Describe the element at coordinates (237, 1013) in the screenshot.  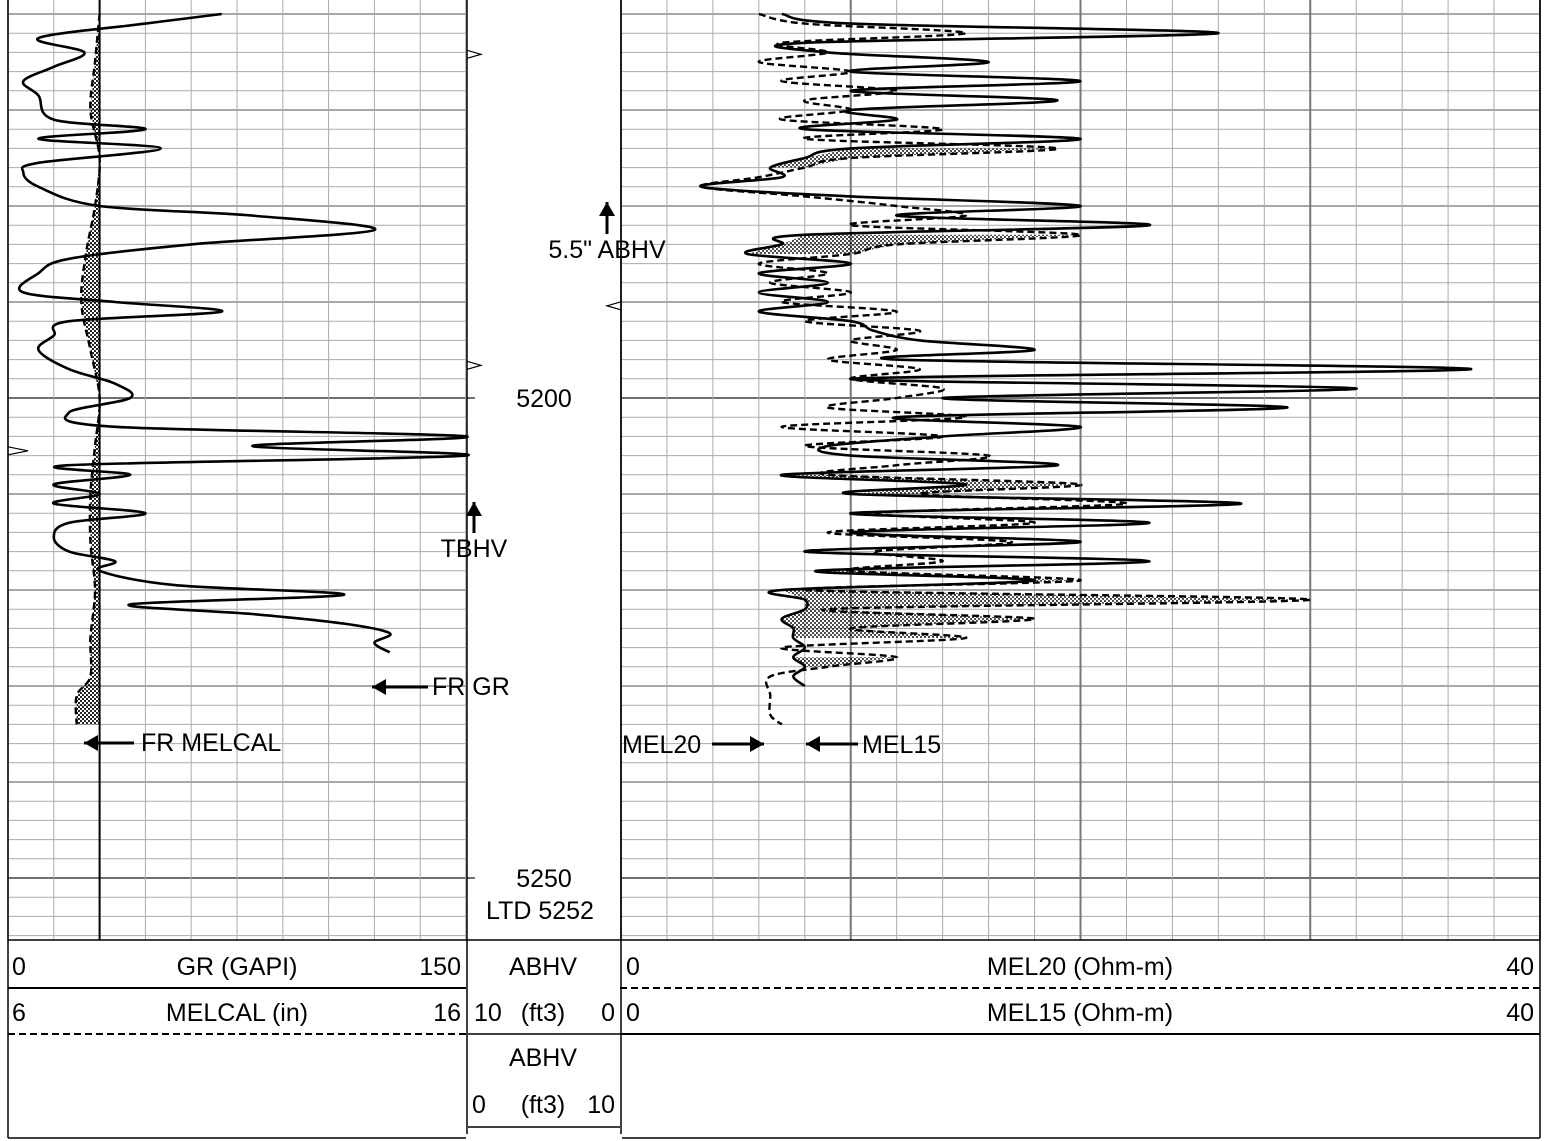
I see `melcal-curve-label: MELCAL (in)` at that location.